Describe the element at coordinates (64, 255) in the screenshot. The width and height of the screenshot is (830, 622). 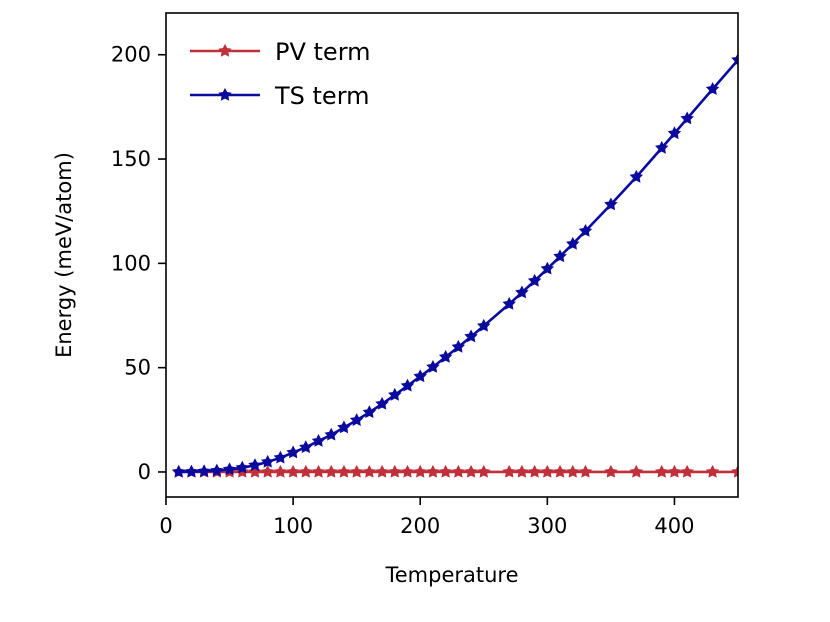
I see `y-axis-title: Energy (meV/atom)` at that location.